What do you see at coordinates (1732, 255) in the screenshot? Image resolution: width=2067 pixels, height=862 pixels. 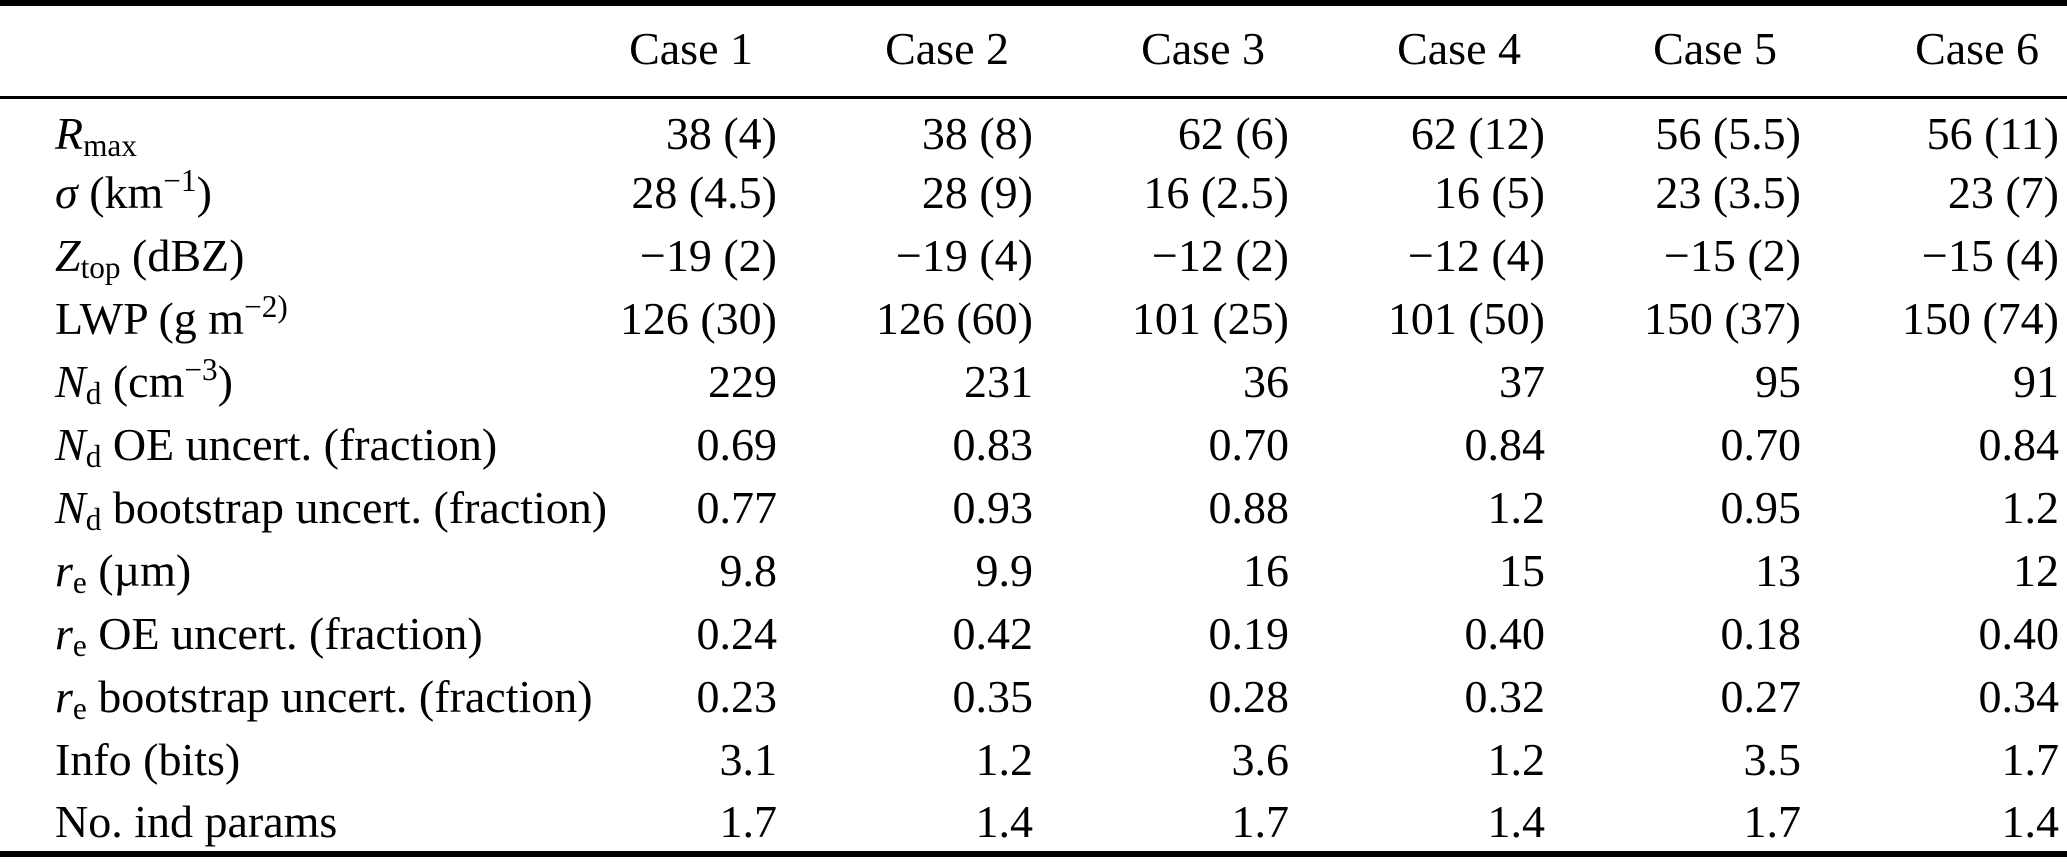 I see `cell-z-top-dbz-case-5: −15 (2)` at bounding box center [1732, 255].